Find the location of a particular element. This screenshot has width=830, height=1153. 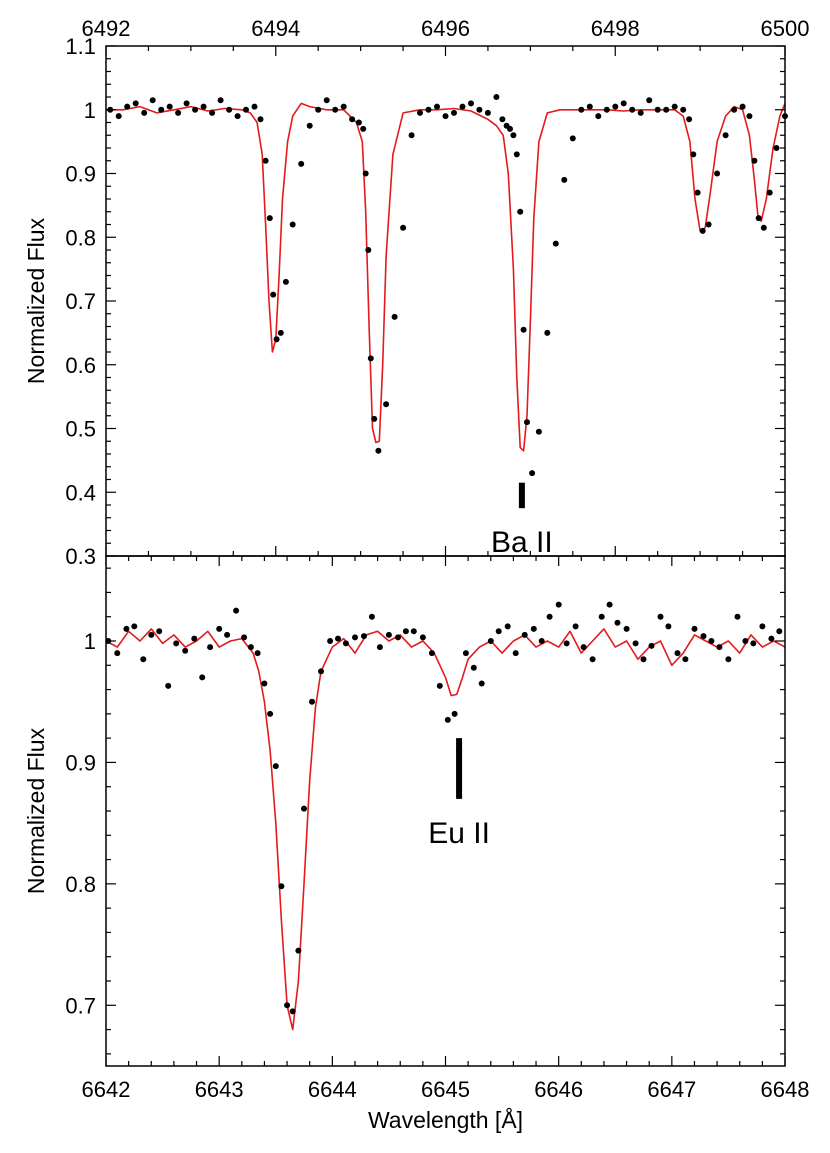

x-tick-label: 6648 is located at coordinates (785, 1089).